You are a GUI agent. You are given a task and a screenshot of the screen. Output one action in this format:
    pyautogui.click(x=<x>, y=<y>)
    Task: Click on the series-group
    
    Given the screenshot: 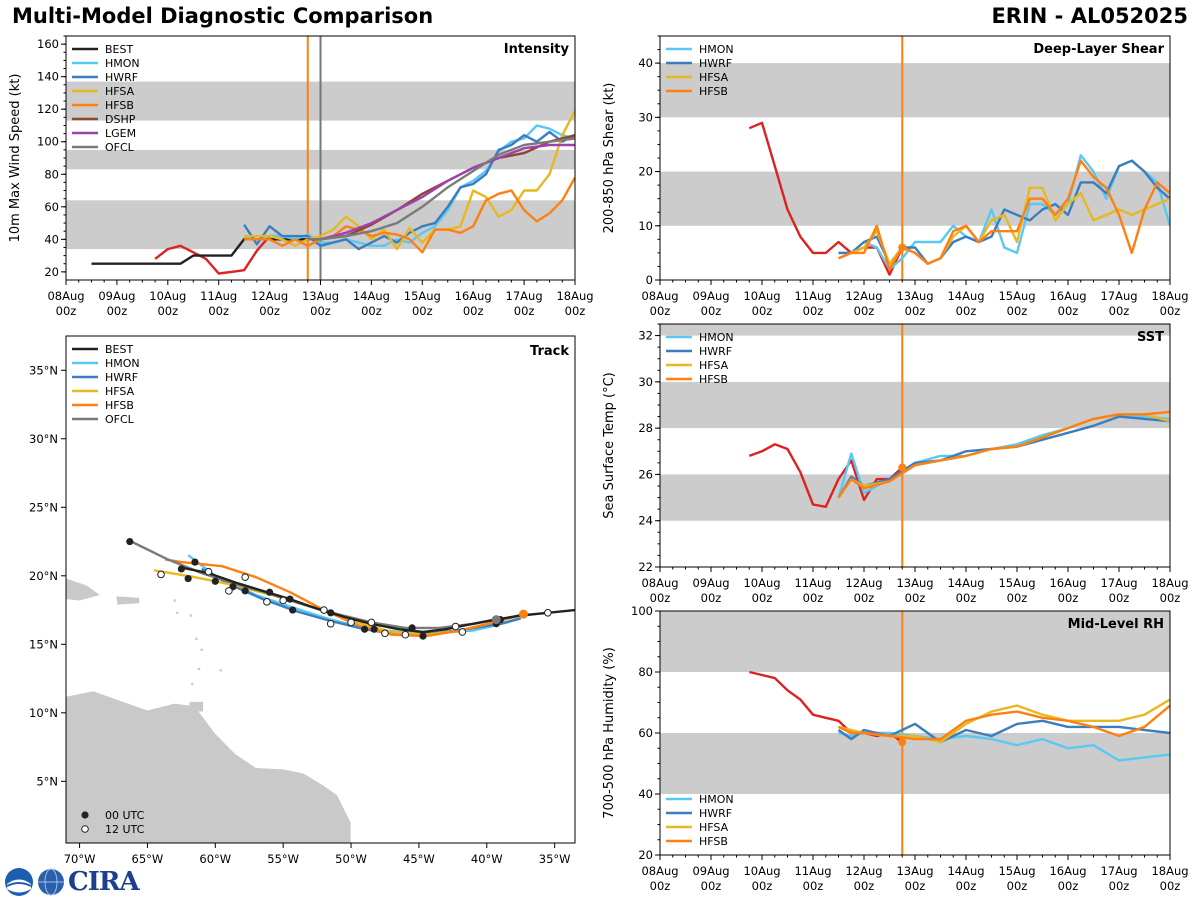 What is the action you would take?
    pyautogui.click(x=959, y=198)
    